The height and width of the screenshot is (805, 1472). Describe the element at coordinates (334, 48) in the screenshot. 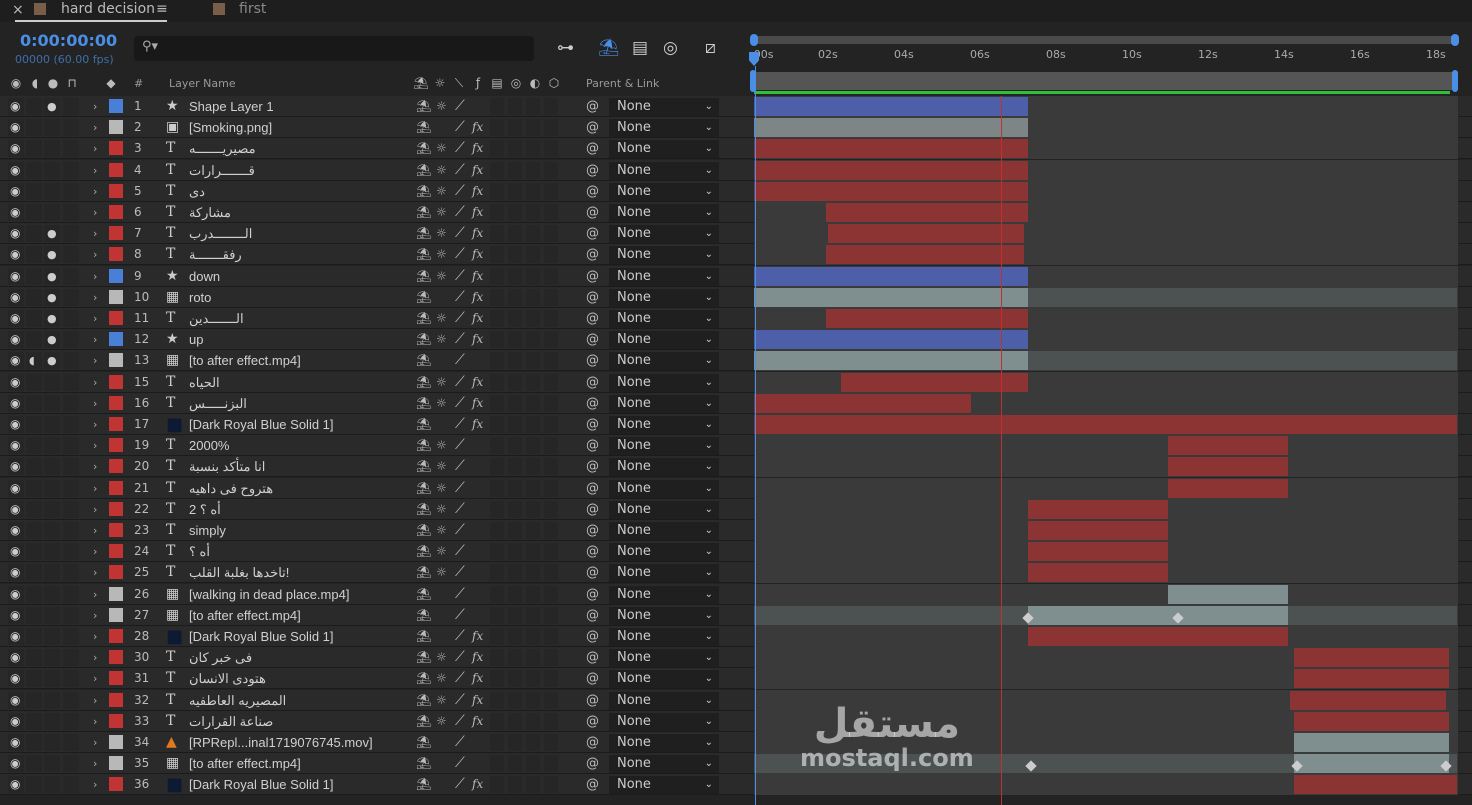

I see `layer-search-input: ⚲▾` at that location.